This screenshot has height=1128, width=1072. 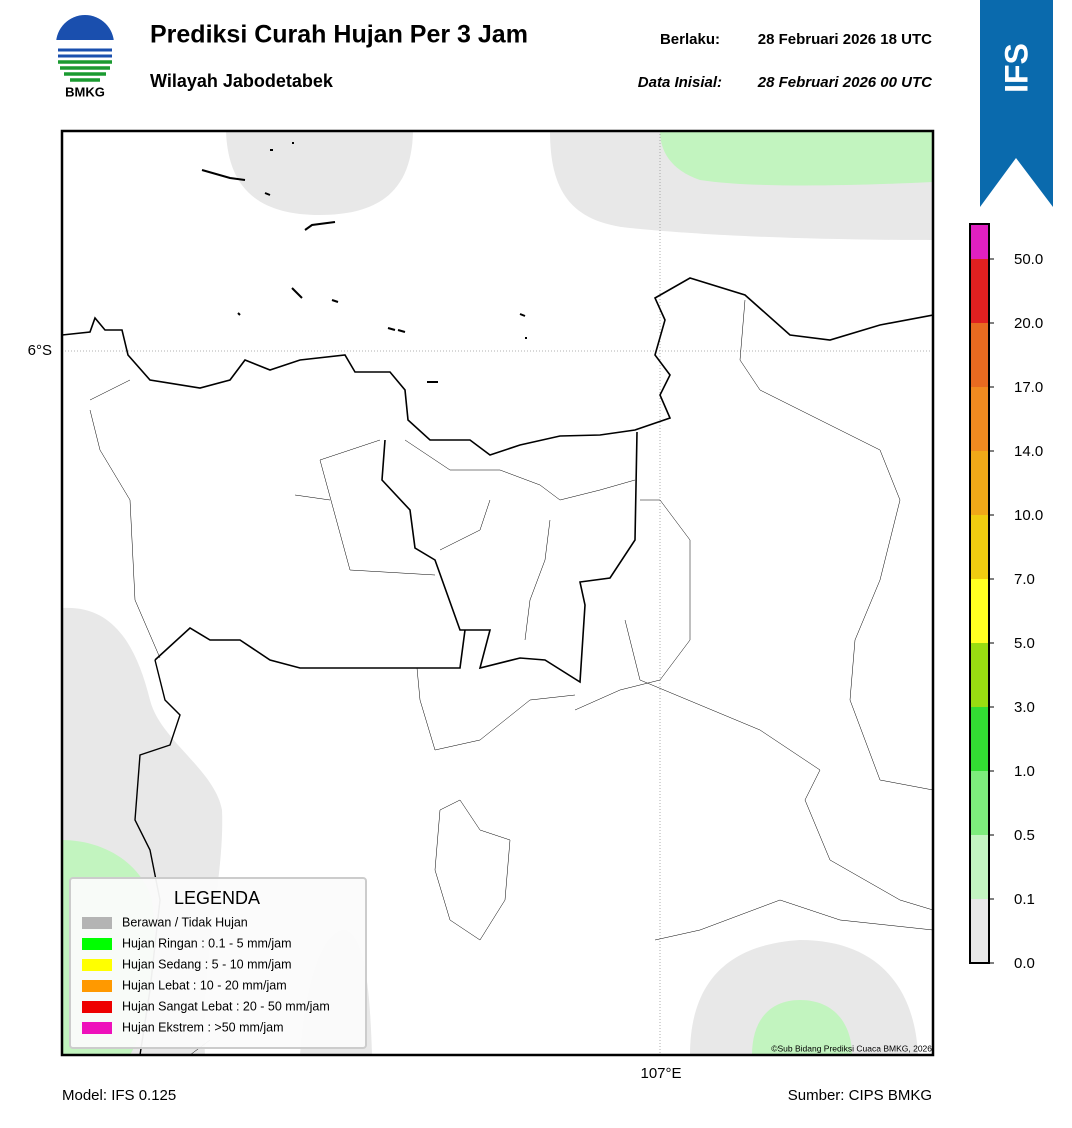 What do you see at coordinates (203, 1027) in the screenshot?
I see `legend-label: Hujan Ekstrem : >50 mm/jam` at bounding box center [203, 1027].